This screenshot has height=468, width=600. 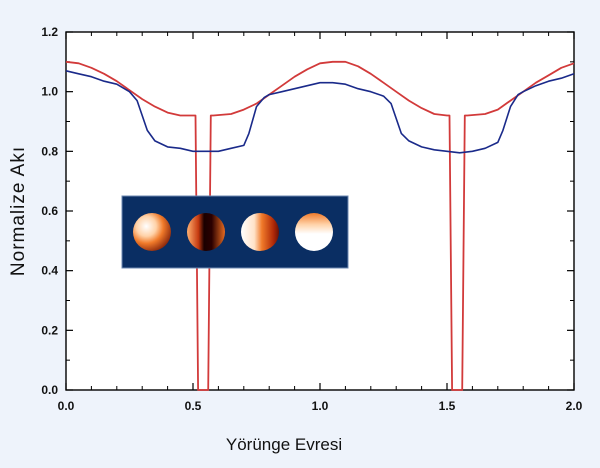 What do you see at coordinates (320, 406) in the screenshot?
I see `x-tick-label: 1.0` at bounding box center [320, 406].